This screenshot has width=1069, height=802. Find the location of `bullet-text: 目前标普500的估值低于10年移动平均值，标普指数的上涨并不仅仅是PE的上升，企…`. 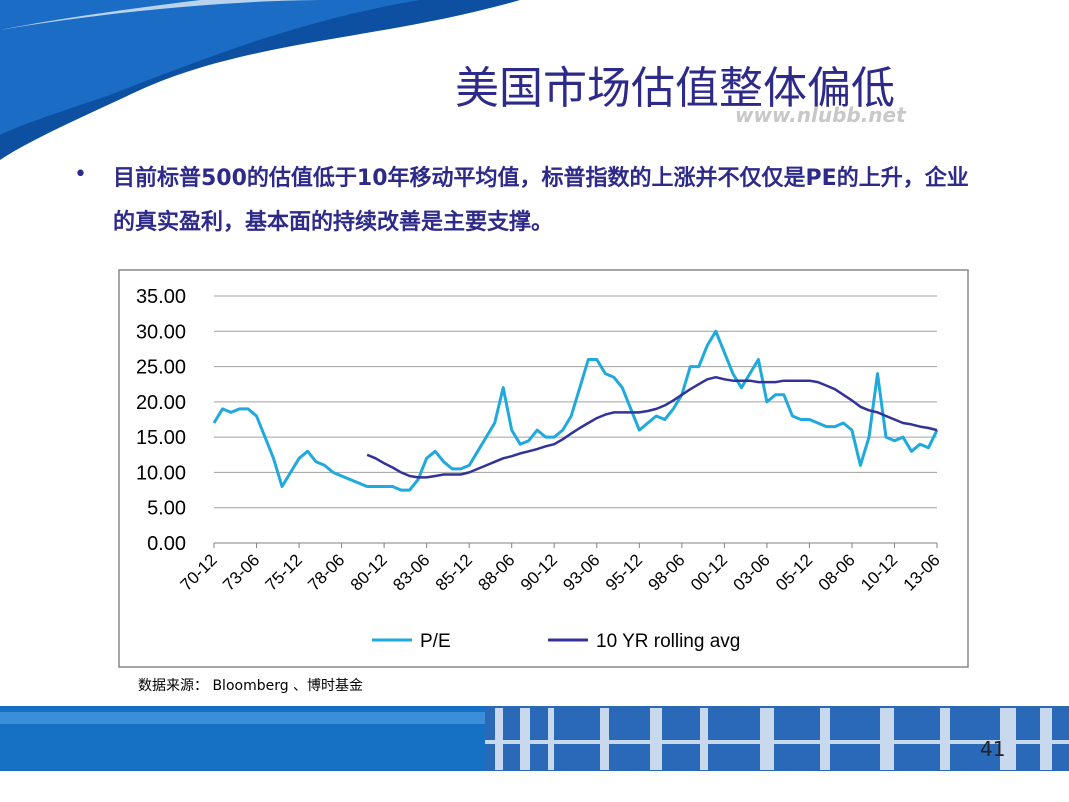

bullet-text: 目前标普500的估值低于10年移动平均值，标普指数的上涨并不仅仅是PE的上升，企… is located at coordinates (541, 200).